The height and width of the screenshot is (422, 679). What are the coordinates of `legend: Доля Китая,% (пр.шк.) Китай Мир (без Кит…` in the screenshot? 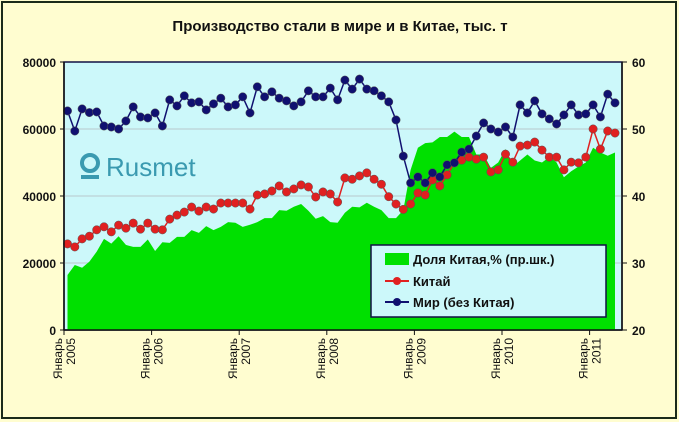 It's located at (488, 281).